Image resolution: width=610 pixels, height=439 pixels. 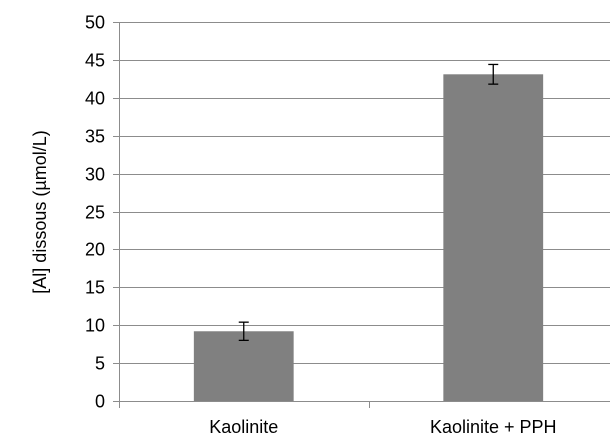 I want to click on y-tick-label: 20, so click(x=95, y=250).